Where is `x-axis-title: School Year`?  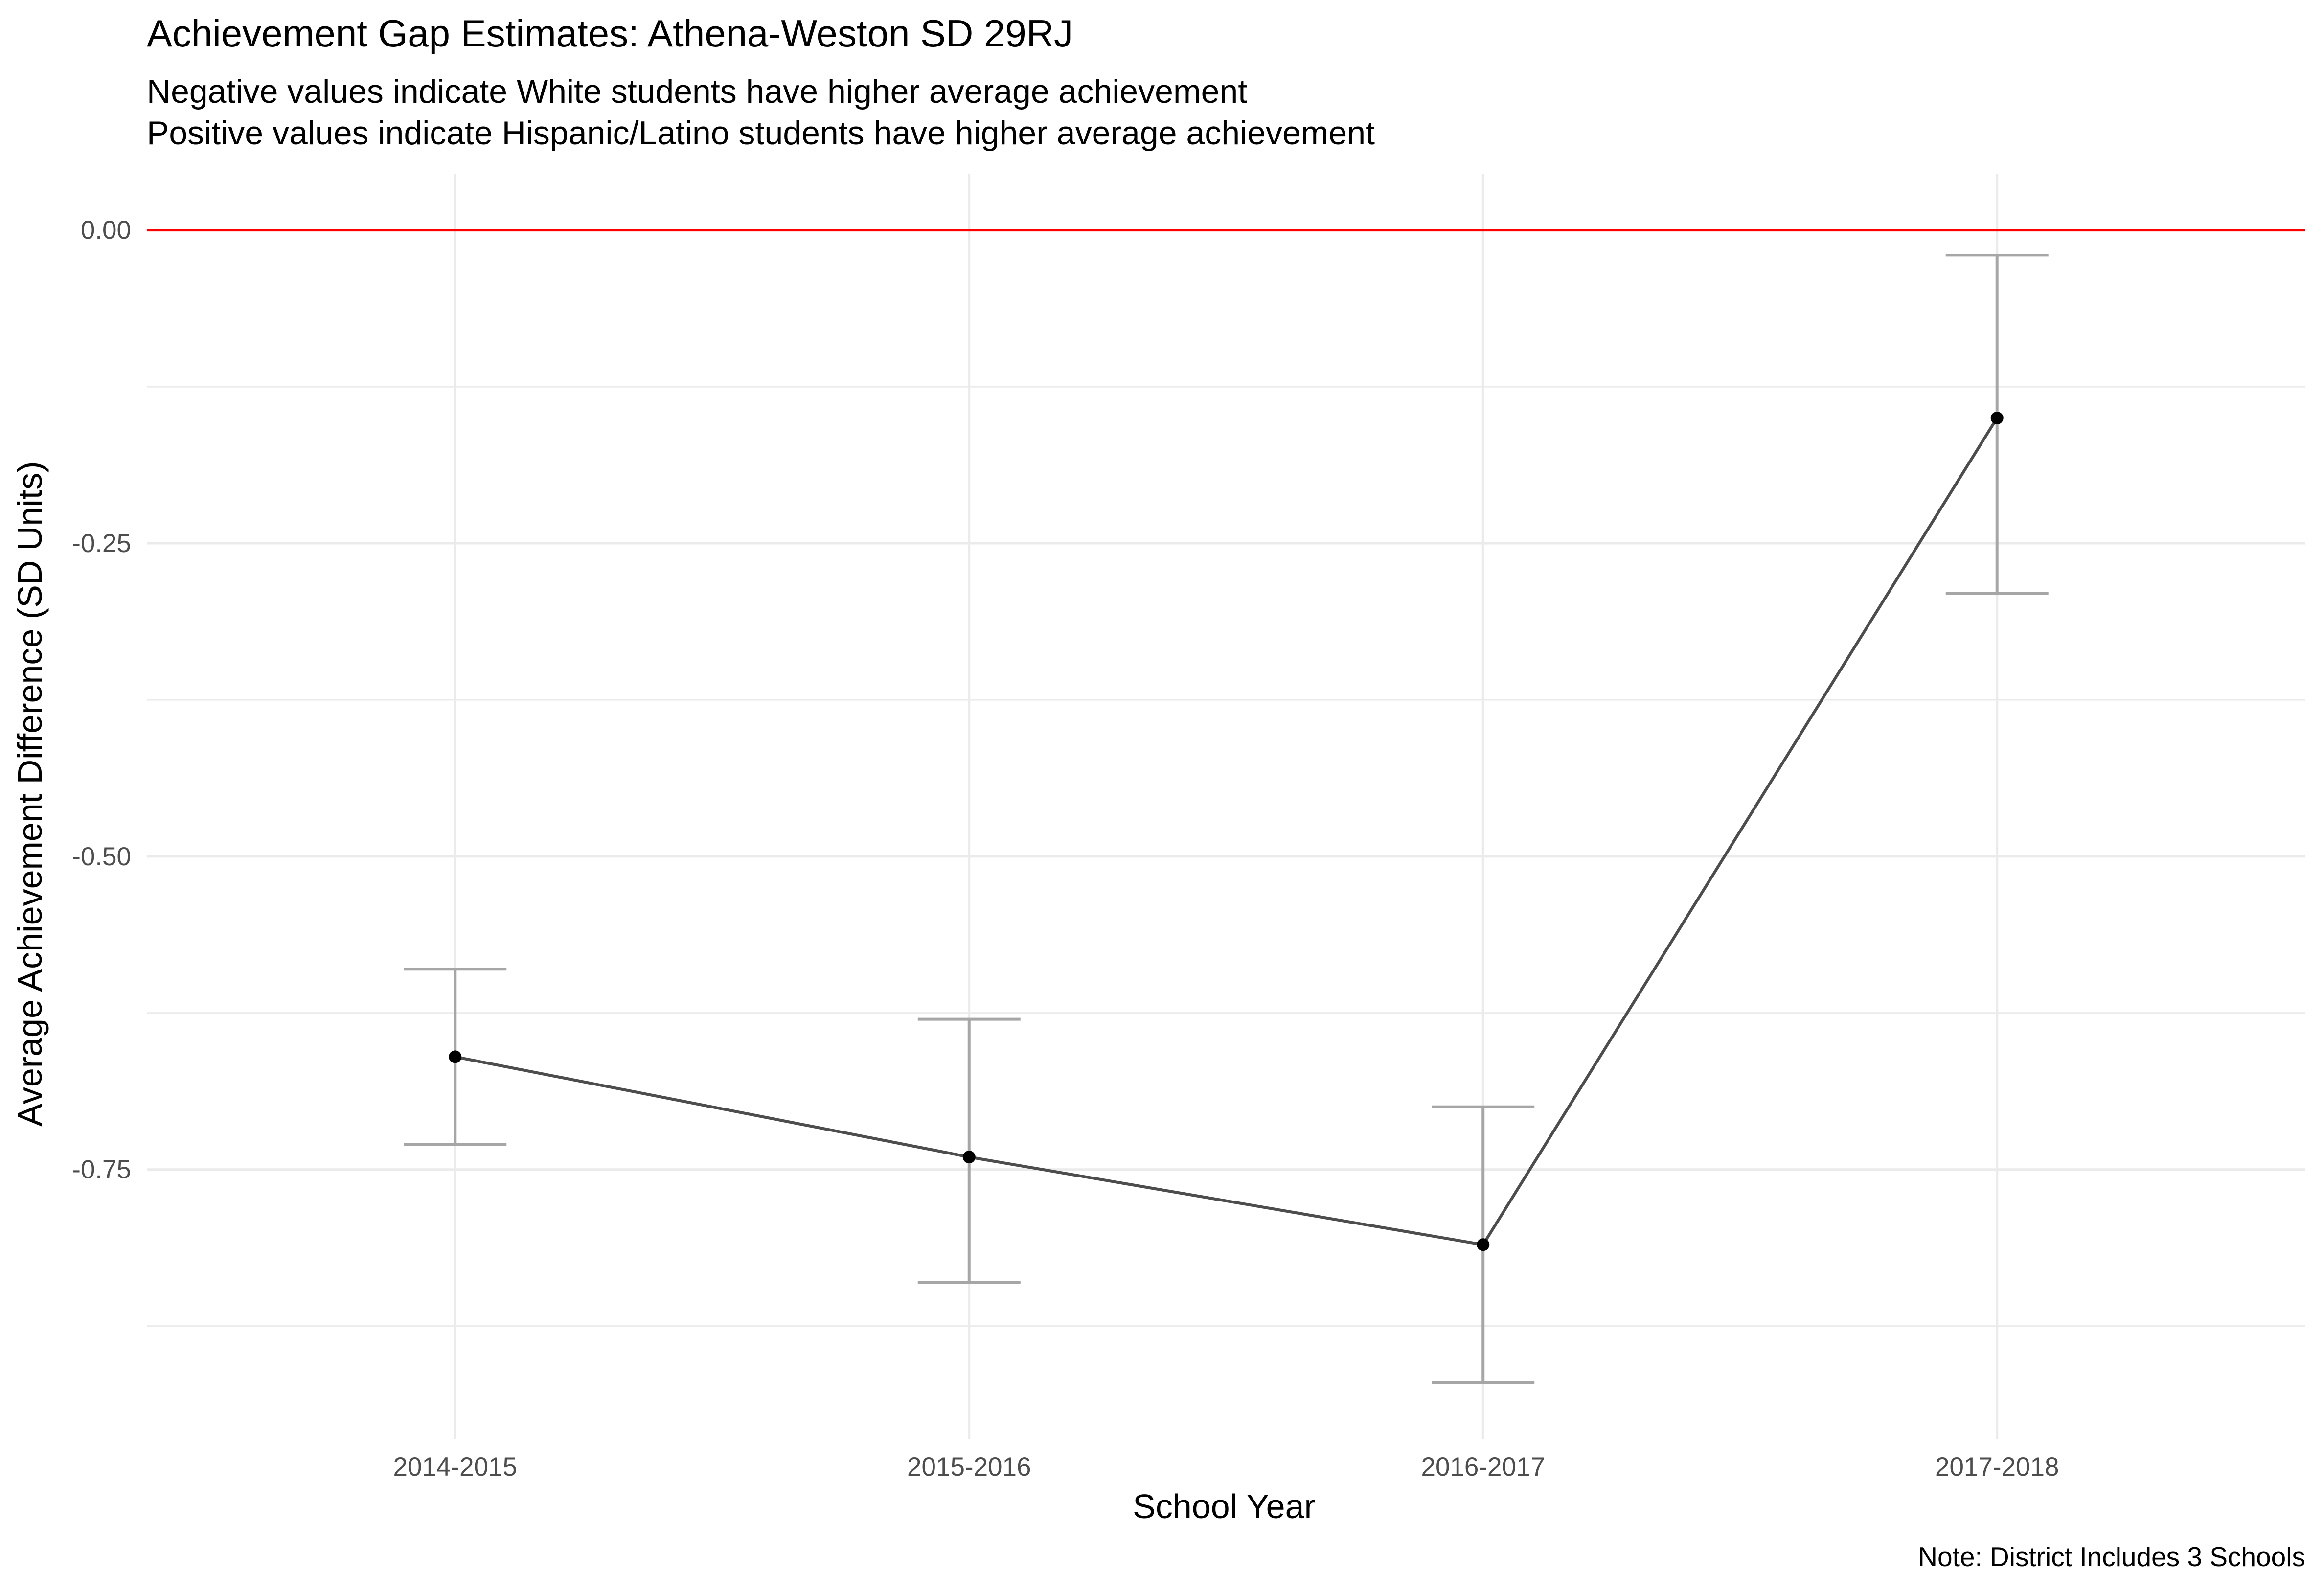 x-axis-title: School Year is located at coordinates (1224, 1506).